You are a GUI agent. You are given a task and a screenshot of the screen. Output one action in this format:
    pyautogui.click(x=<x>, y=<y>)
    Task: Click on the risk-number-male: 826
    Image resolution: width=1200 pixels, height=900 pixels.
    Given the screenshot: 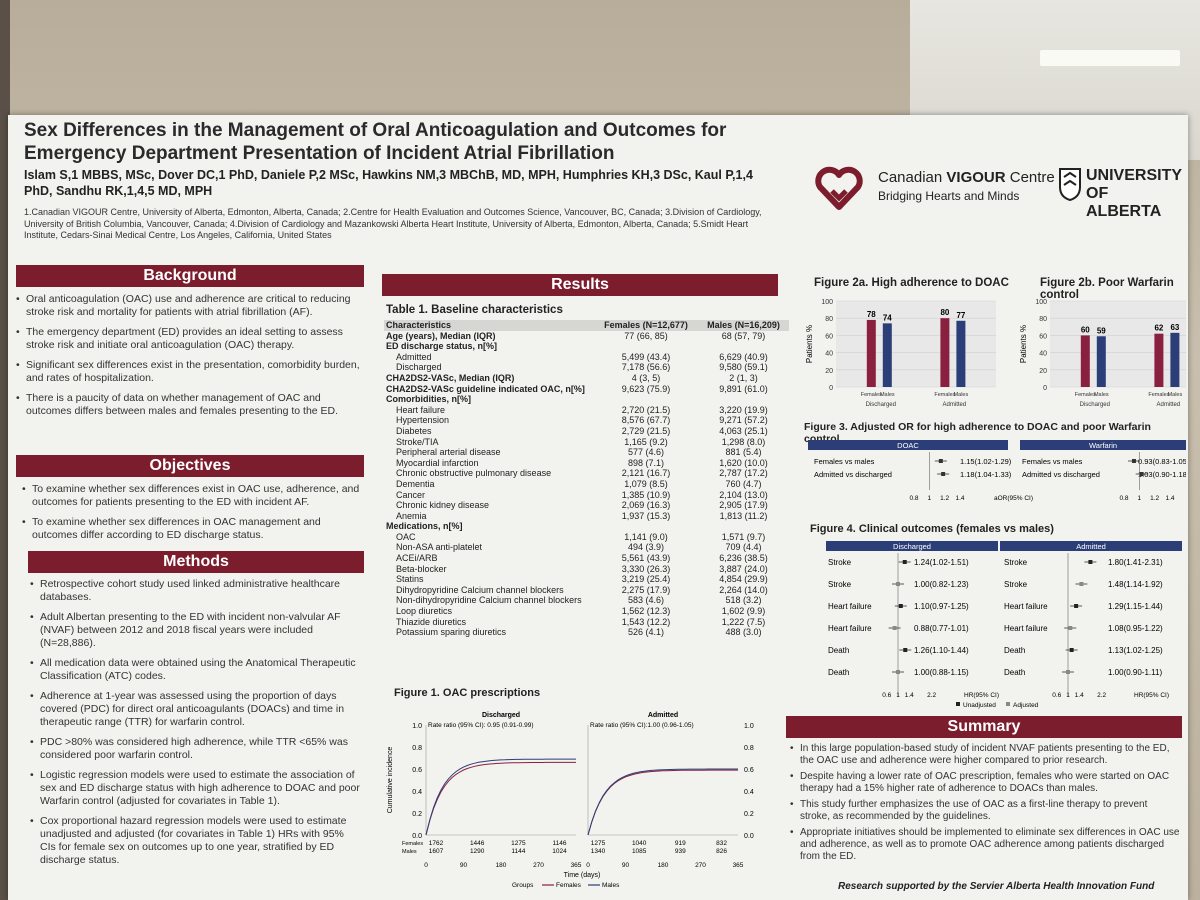 What is the action you would take?
    pyautogui.click(x=721, y=851)
    